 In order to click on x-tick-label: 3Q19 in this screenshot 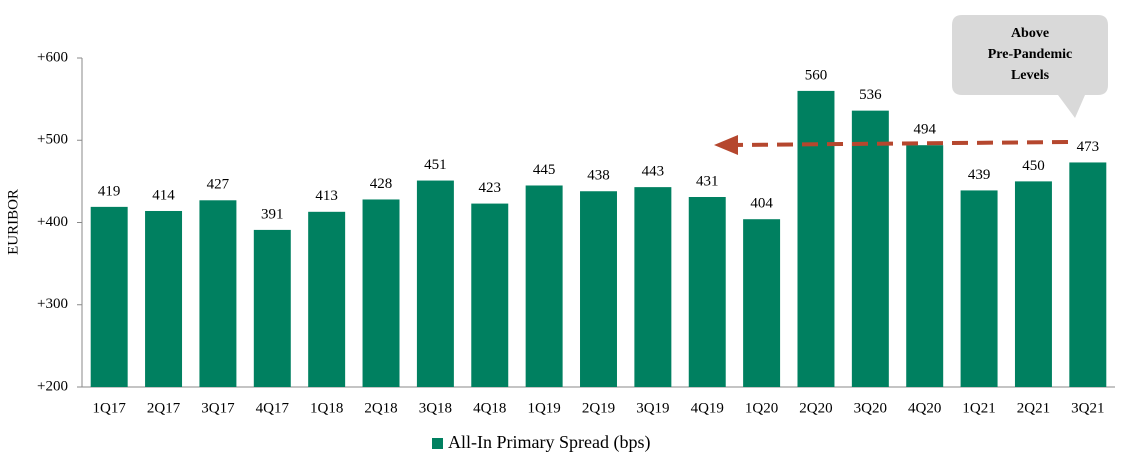, I will do `click(652, 408)`.